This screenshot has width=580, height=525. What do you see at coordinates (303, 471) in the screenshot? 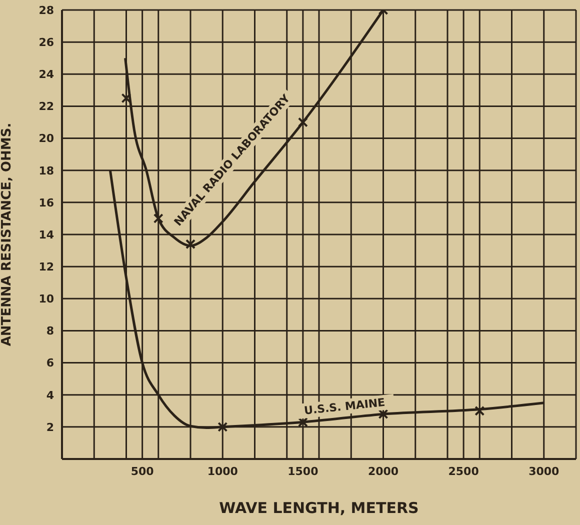
I see `x-tick-label: 1500` at bounding box center [303, 471].